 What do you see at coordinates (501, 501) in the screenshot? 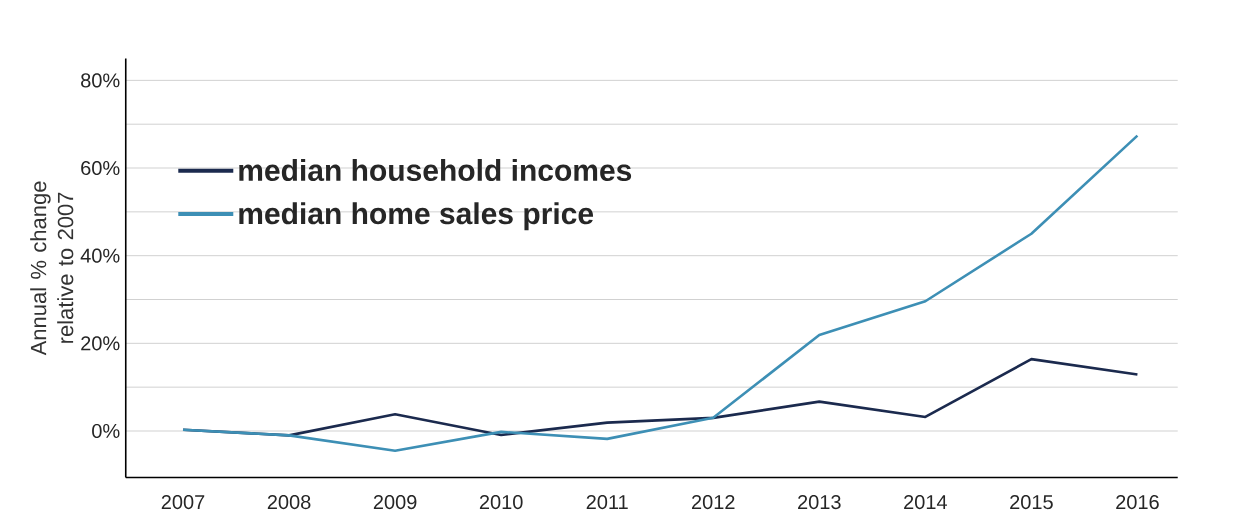
I see `x-tick-label: 2010` at bounding box center [501, 501].